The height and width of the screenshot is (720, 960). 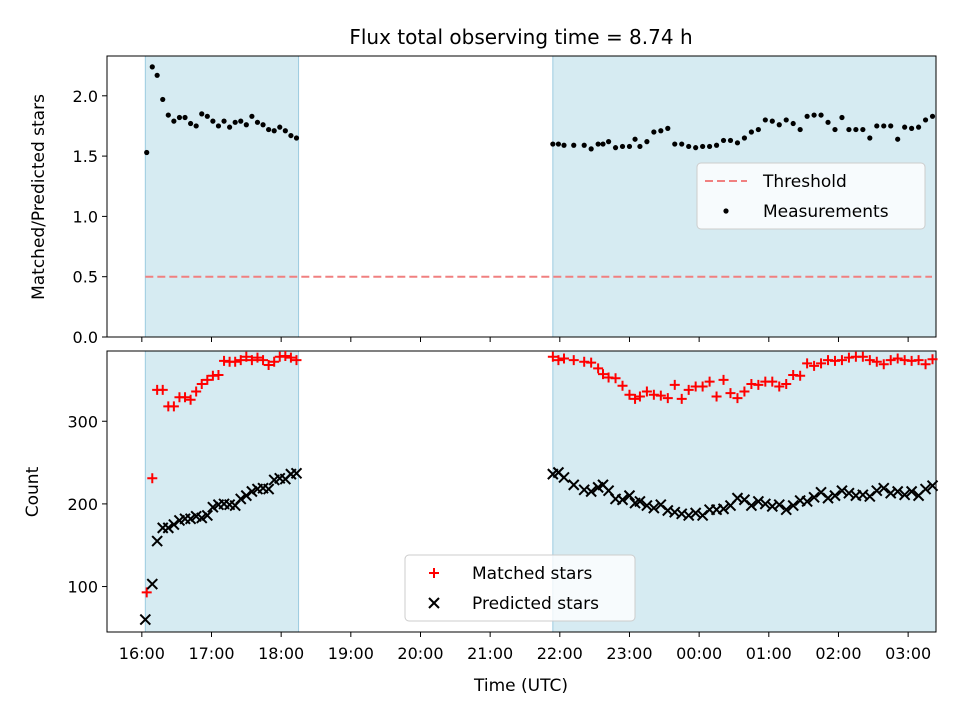 What do you see at coordinates (811, 196) in the screenshot?
I see `ratio-legend-box` at bounding box center [811, 196].